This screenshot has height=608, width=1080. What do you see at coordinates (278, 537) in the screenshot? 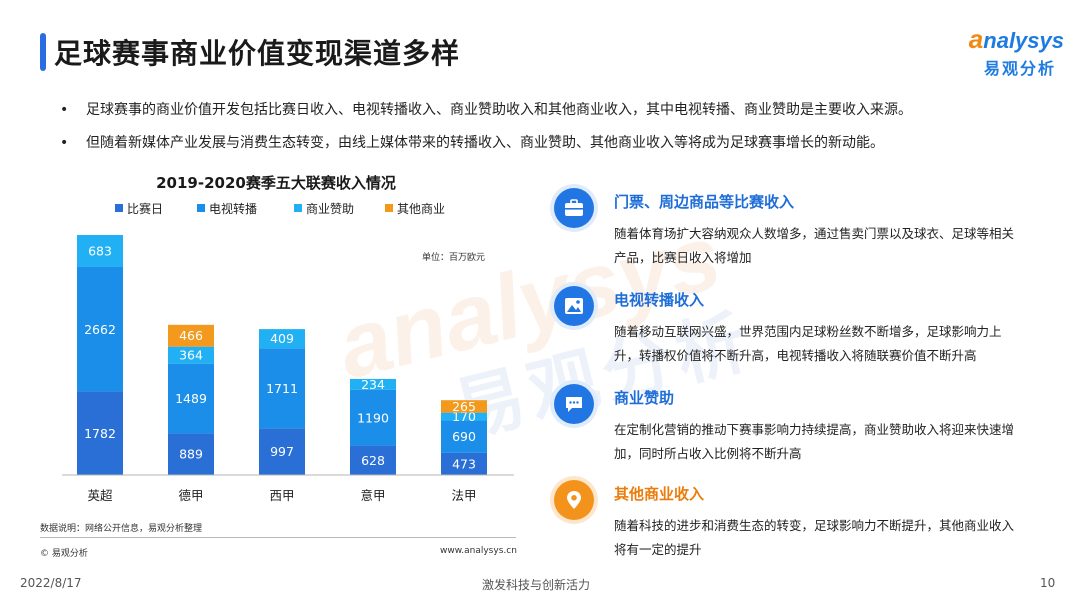
I see `note-divider` at bounding box center [278, 537].